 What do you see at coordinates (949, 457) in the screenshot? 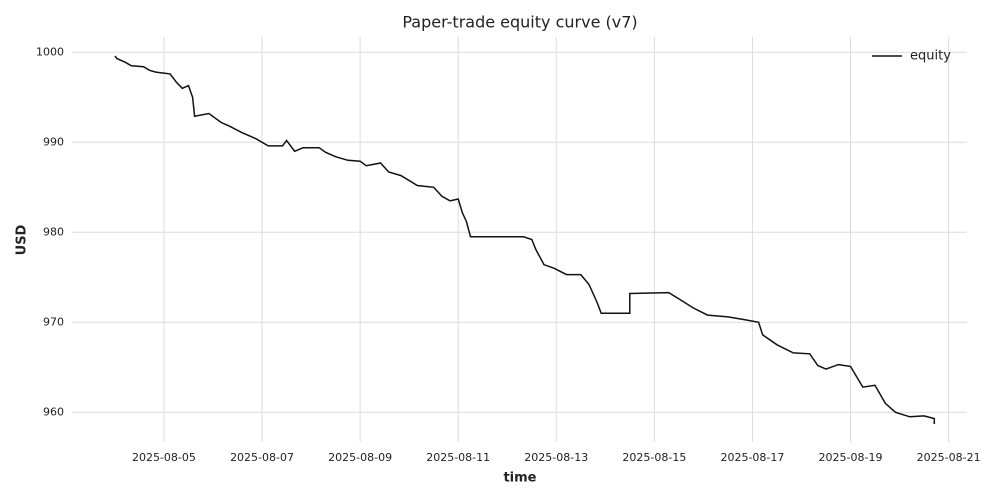
I see `x-tick-label: 2025-08-21` at bounding box center [949, 457].